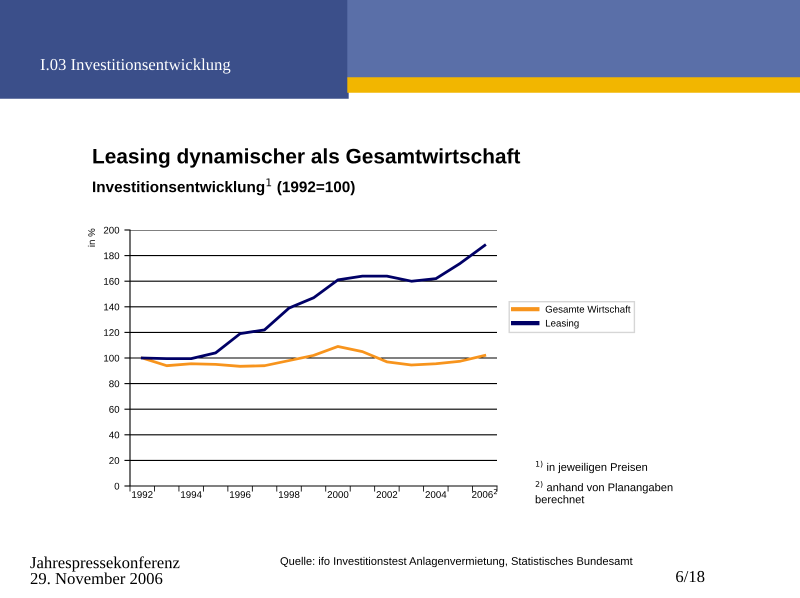  What do you see at coordinates (191, 494) in the screenshot?
I see `x-tick-label: 1994` at bounding box center [191, 494].